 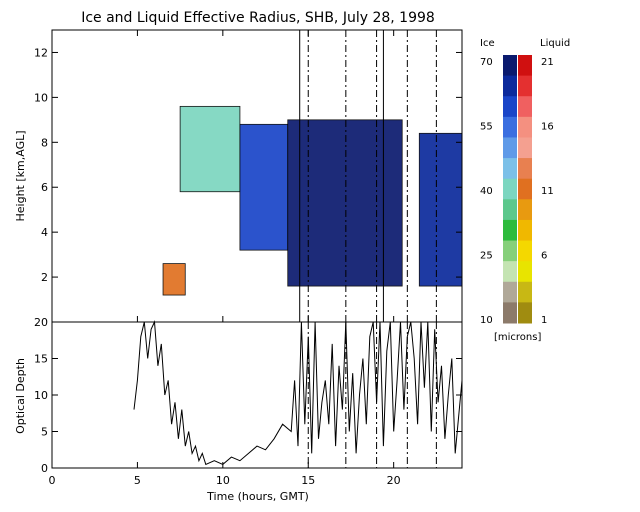 What do you see at coordinates (52, 480) in the screenshot?
I see `time-tick-label: 0` at bounding box center [52, 480].